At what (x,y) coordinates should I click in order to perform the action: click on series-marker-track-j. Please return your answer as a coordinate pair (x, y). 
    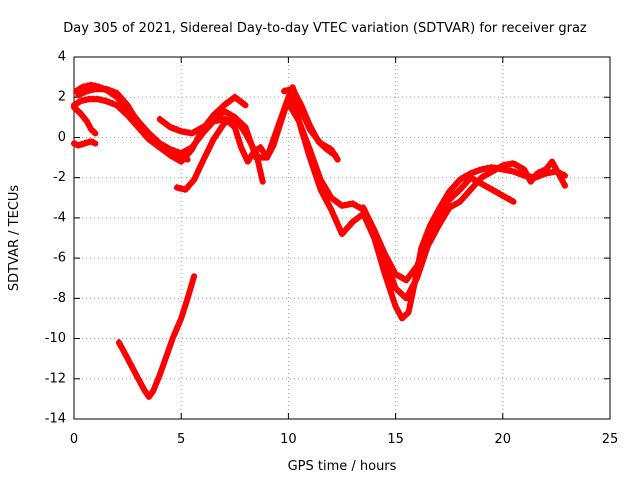
    Looking at the image, I should click on (400, 189).